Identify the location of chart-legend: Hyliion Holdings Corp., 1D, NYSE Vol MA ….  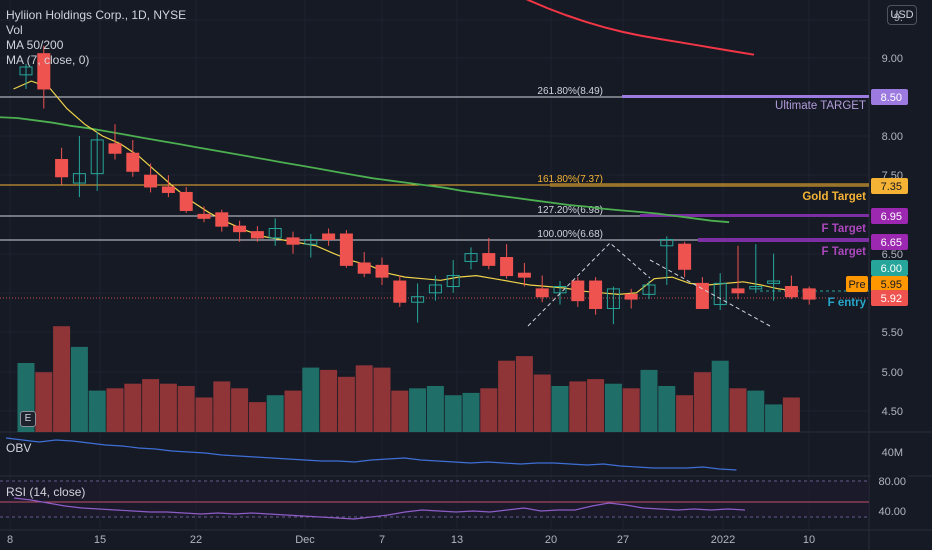
(96, 38).